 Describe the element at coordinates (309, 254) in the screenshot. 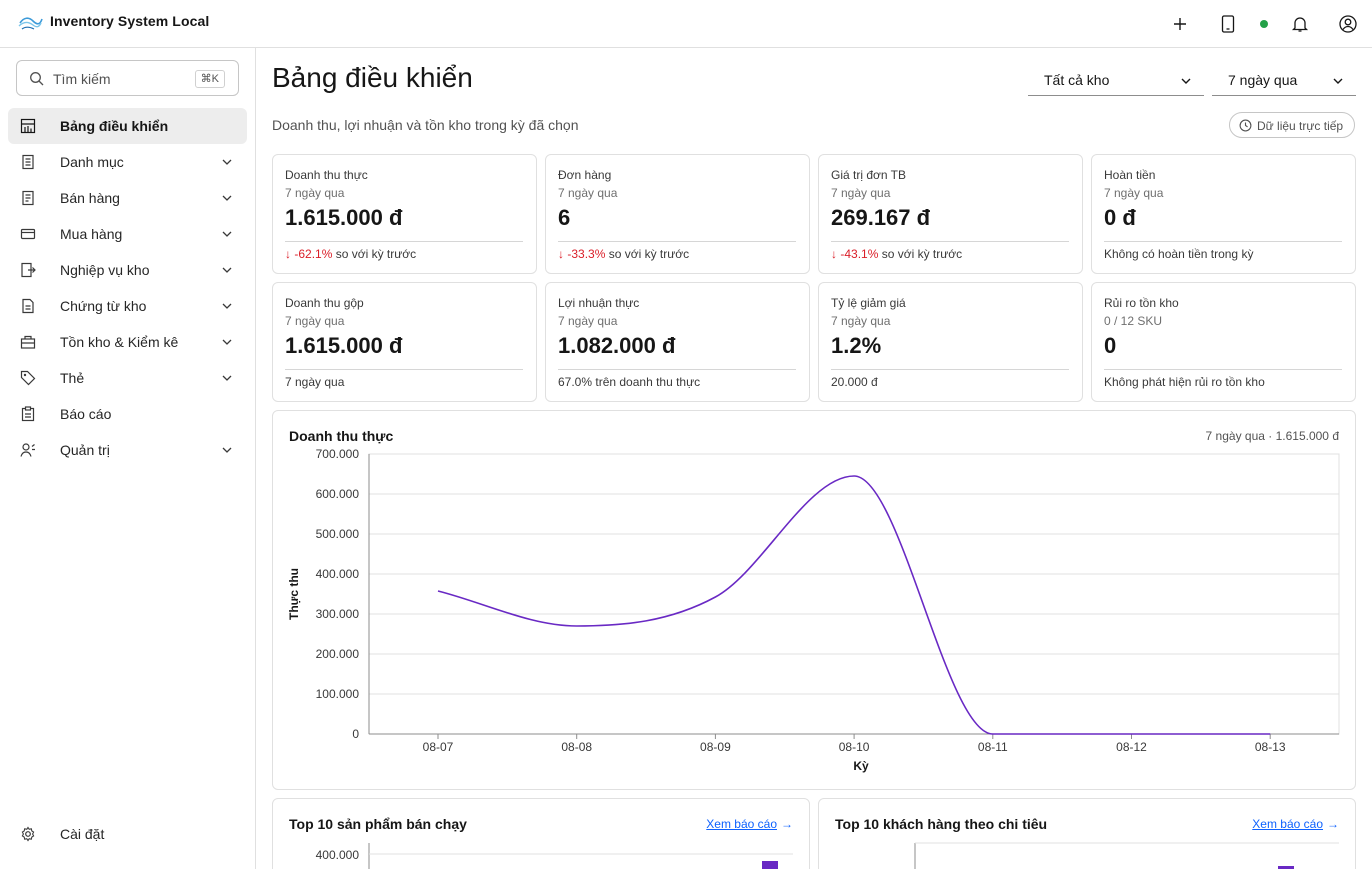

I see `kpi-delta: ↓ -62.1%` at that location.